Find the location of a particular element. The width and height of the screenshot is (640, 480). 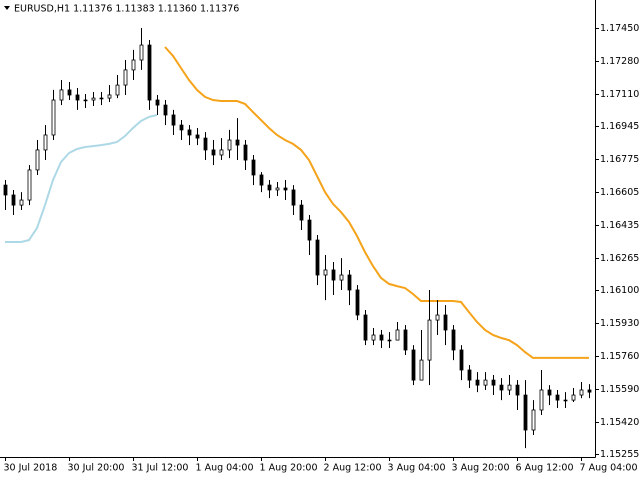

y-tick-label: 1.16100 is located at coordinates (619, 290).